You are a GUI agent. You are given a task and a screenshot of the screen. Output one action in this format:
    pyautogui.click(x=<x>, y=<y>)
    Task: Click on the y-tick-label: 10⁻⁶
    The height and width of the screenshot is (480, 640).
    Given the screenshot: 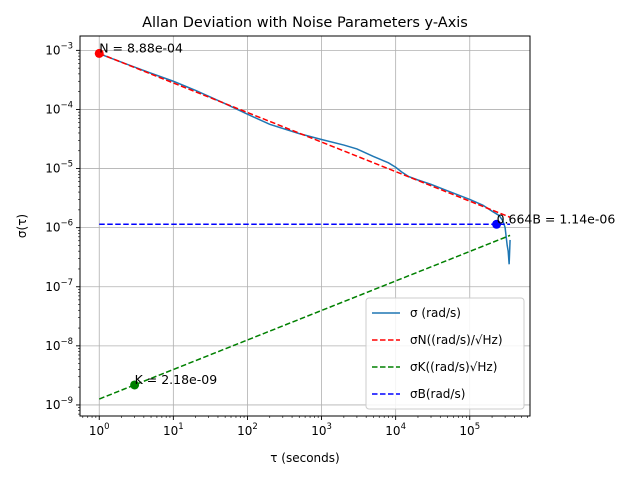 What is the action you would take?
    pyautogui.click(x=59, y=227)
    